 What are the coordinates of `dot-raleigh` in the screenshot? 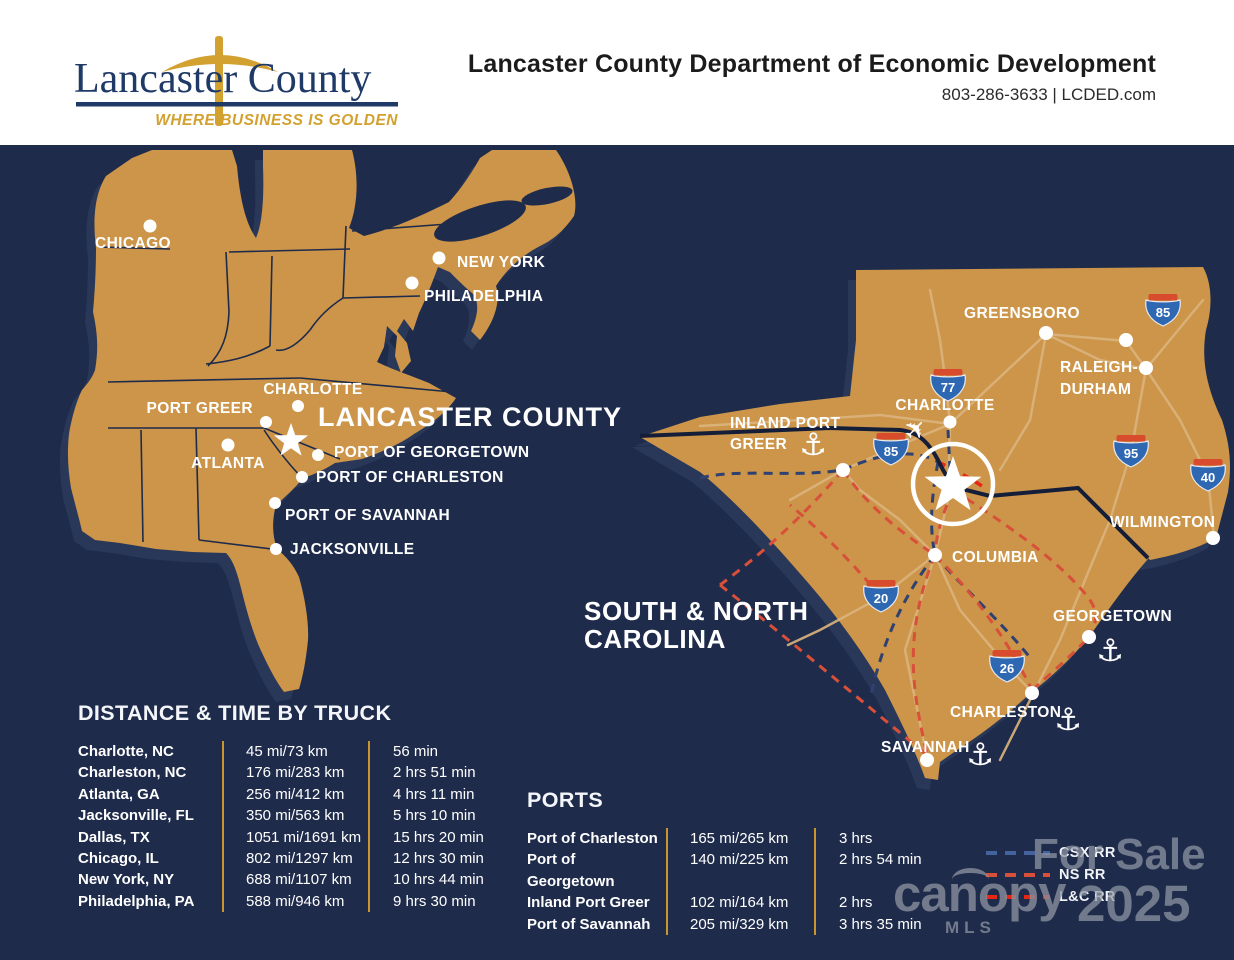 It's located at (1126, 340).